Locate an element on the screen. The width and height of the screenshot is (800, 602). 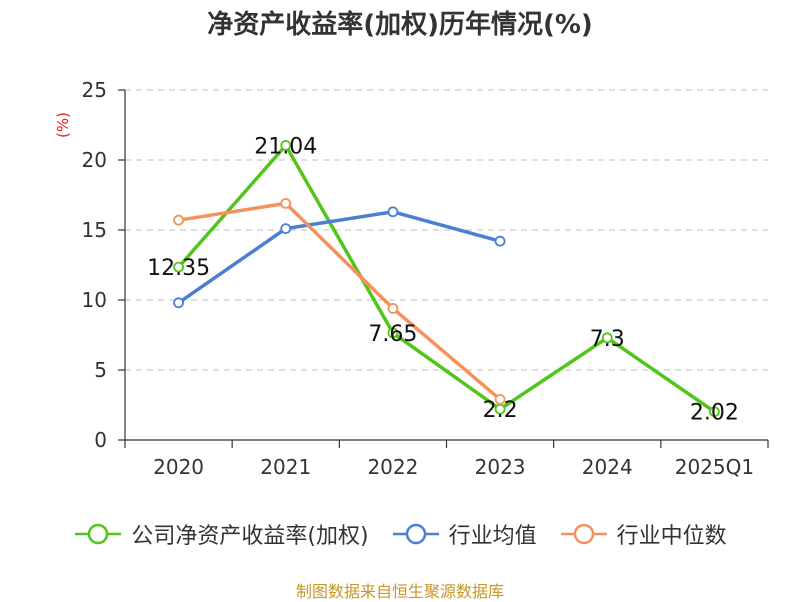
legend-item: 行业均值 is located at coordinates (464, 534).